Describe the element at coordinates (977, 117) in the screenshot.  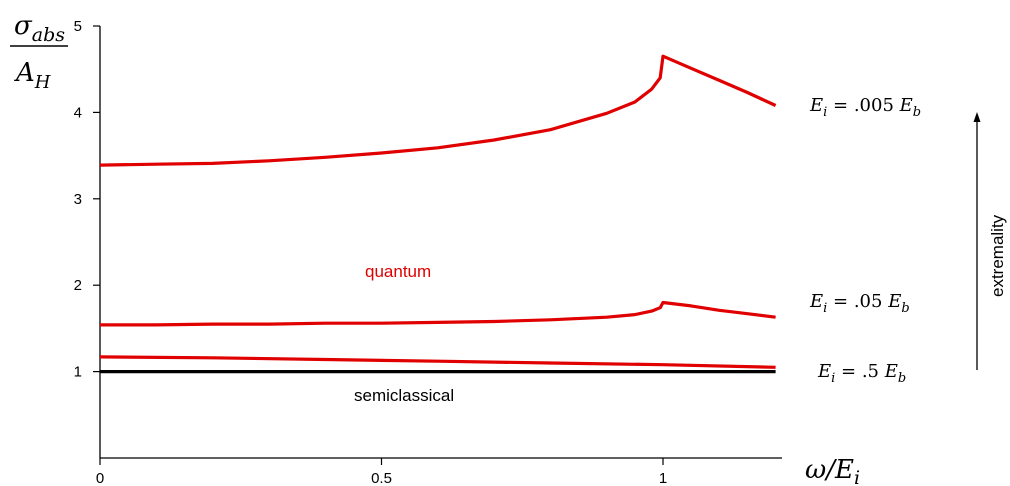
I see `extremality-arrow-head` at that location.